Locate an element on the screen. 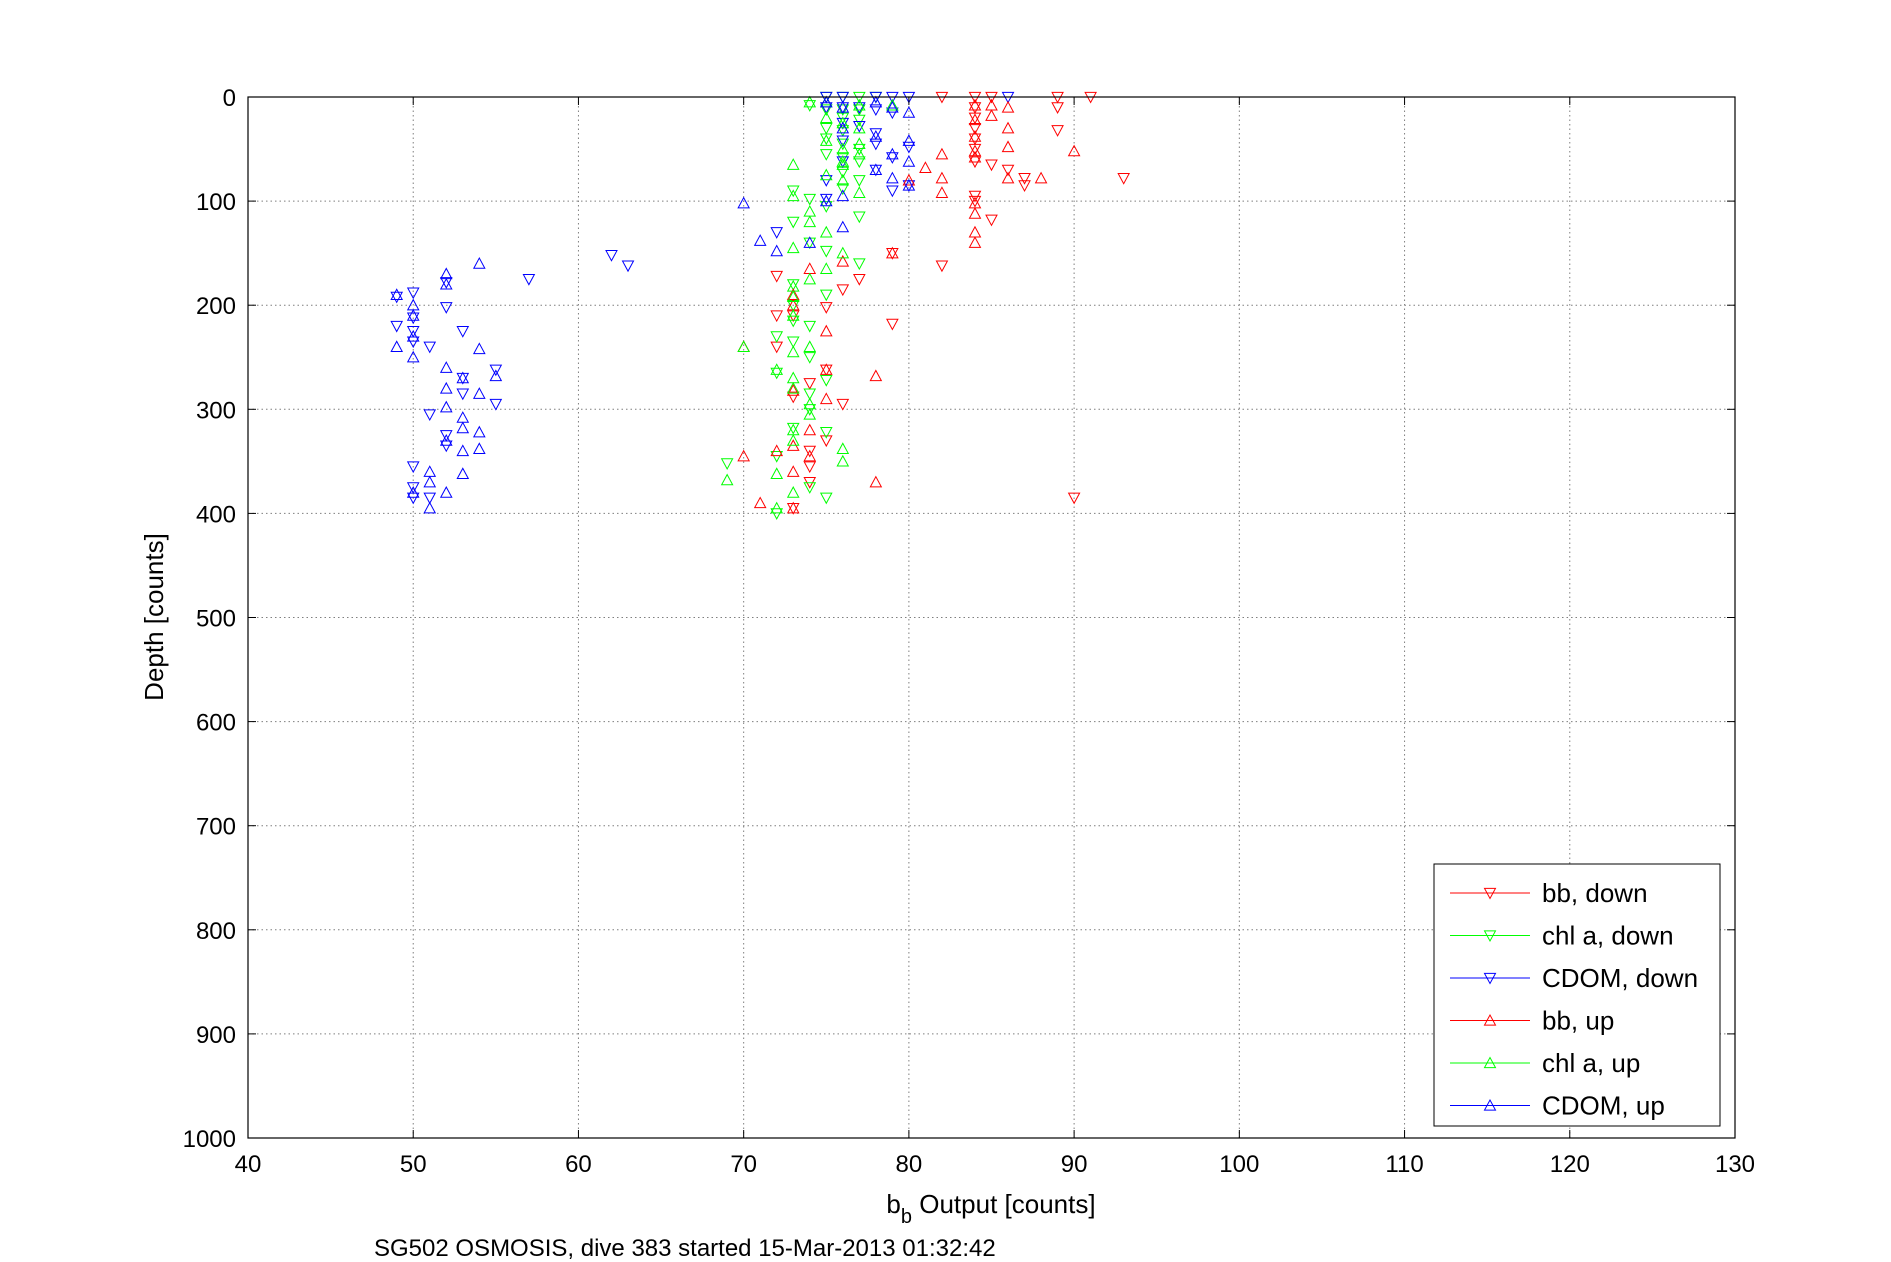  y-tick-label: 0 is located at coordinates (229, 98).